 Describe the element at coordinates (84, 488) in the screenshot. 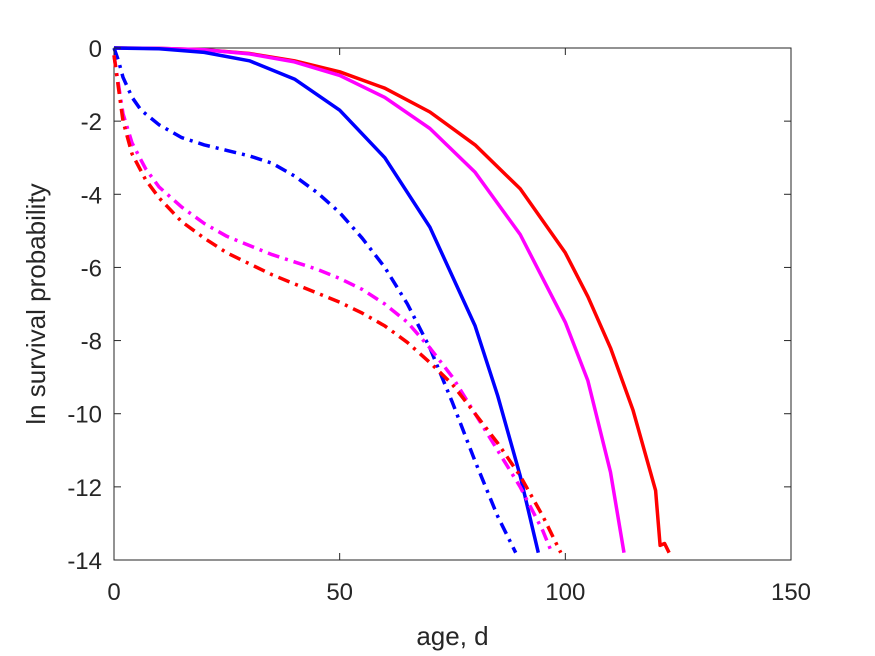

I see `y-tick-label: -12` at that location.